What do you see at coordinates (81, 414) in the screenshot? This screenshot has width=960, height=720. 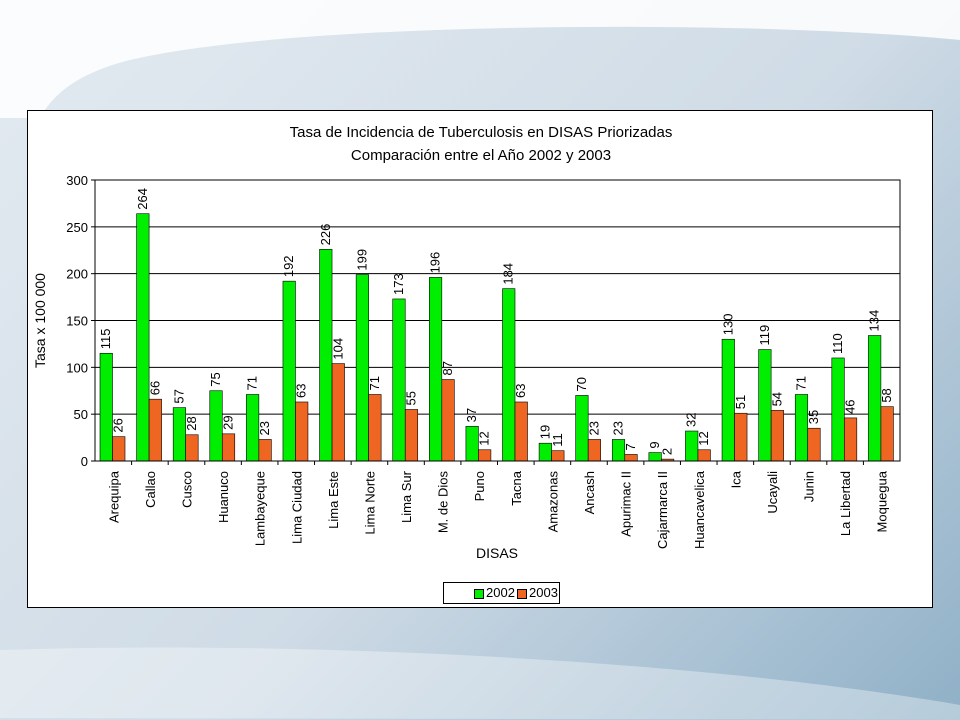 I see `y-tick-label: 50` at bounding box center [81, 414].